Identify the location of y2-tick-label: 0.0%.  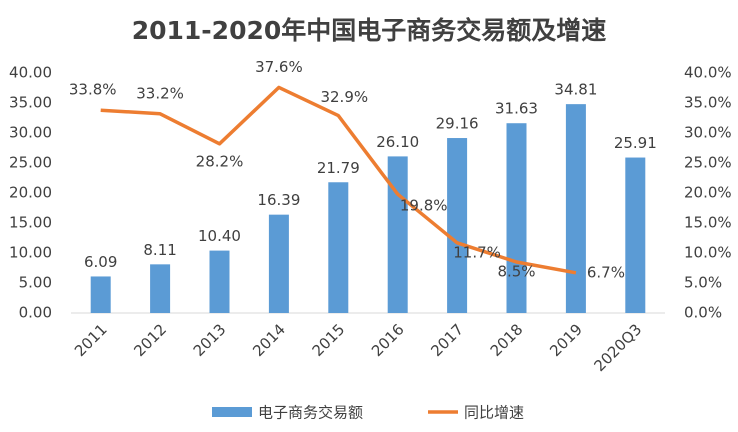
(703, 313).